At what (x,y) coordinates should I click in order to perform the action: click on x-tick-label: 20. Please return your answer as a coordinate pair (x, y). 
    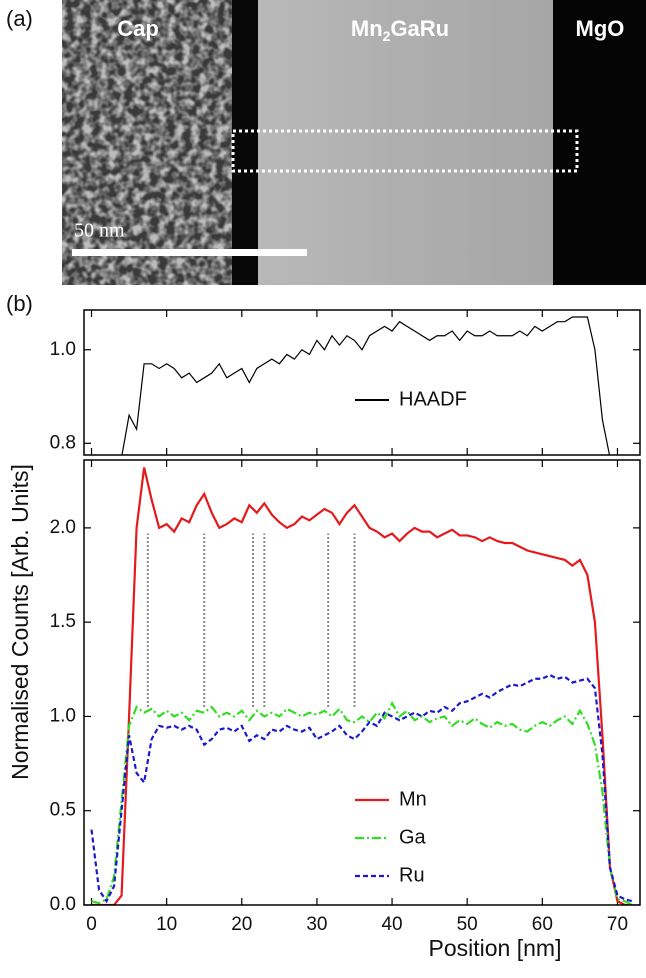
    Looking at the image, I should click on (241, 924).